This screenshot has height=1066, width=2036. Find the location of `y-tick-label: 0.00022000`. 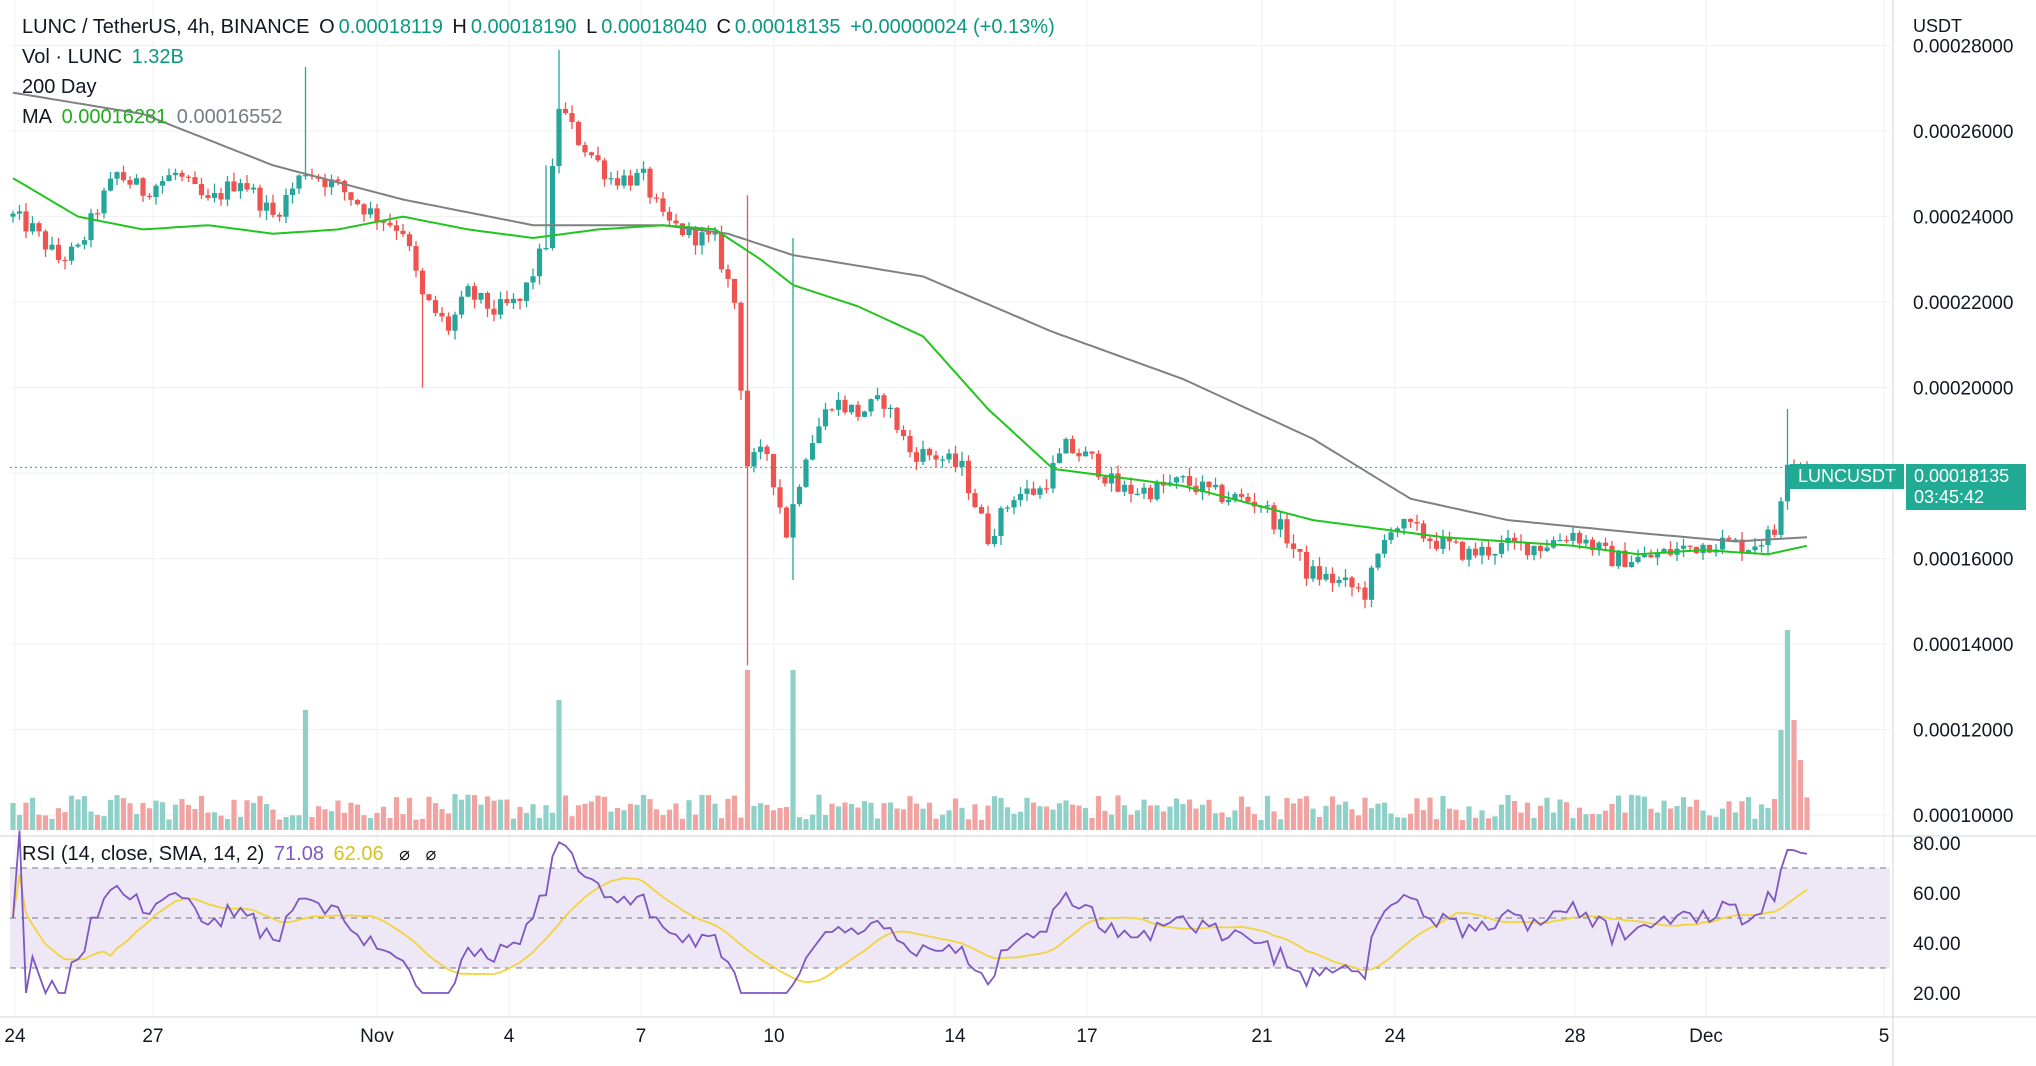

y-tick-label: 0.00022000 is located at coordinates (1963, 303).